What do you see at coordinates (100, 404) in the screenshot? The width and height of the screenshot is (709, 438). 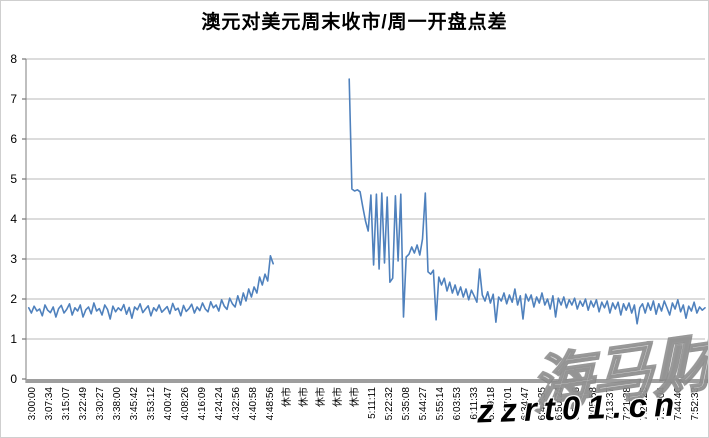 I see `x-tick-label: 3:30:27` at bounding box center [100, 404].